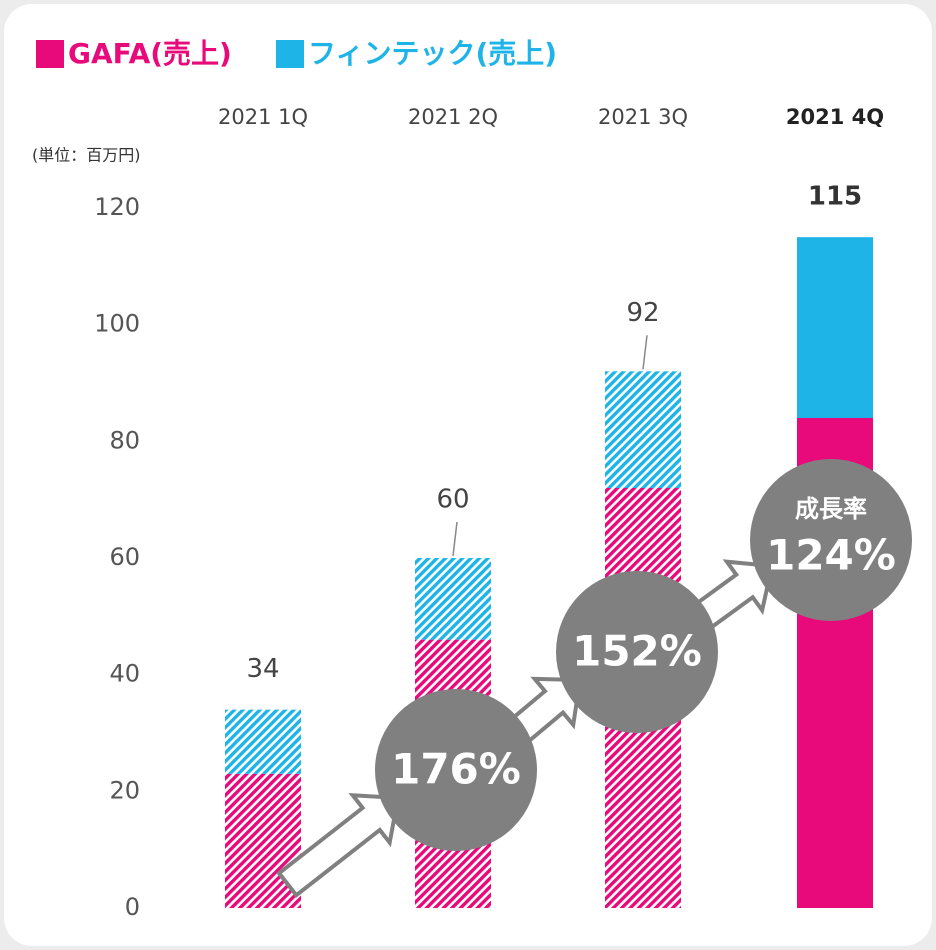 The width and height of the screenshot is (936, 950). I want to click on legend: GAFA(売上) フィンテック(売上), so click(296, 53).